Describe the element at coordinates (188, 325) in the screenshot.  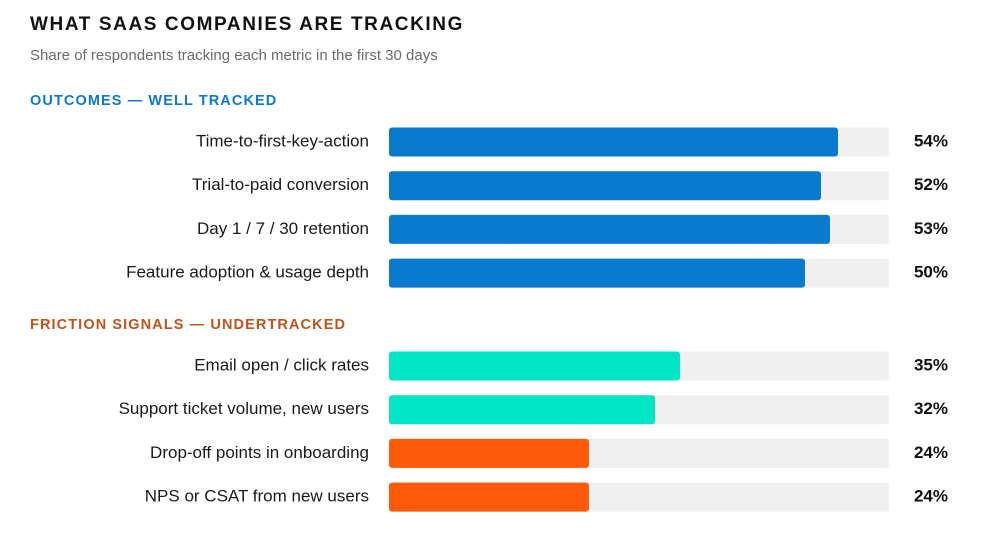
I see `section-label: FRICTION SIGNALS — UNDERTRACKED` at that location.